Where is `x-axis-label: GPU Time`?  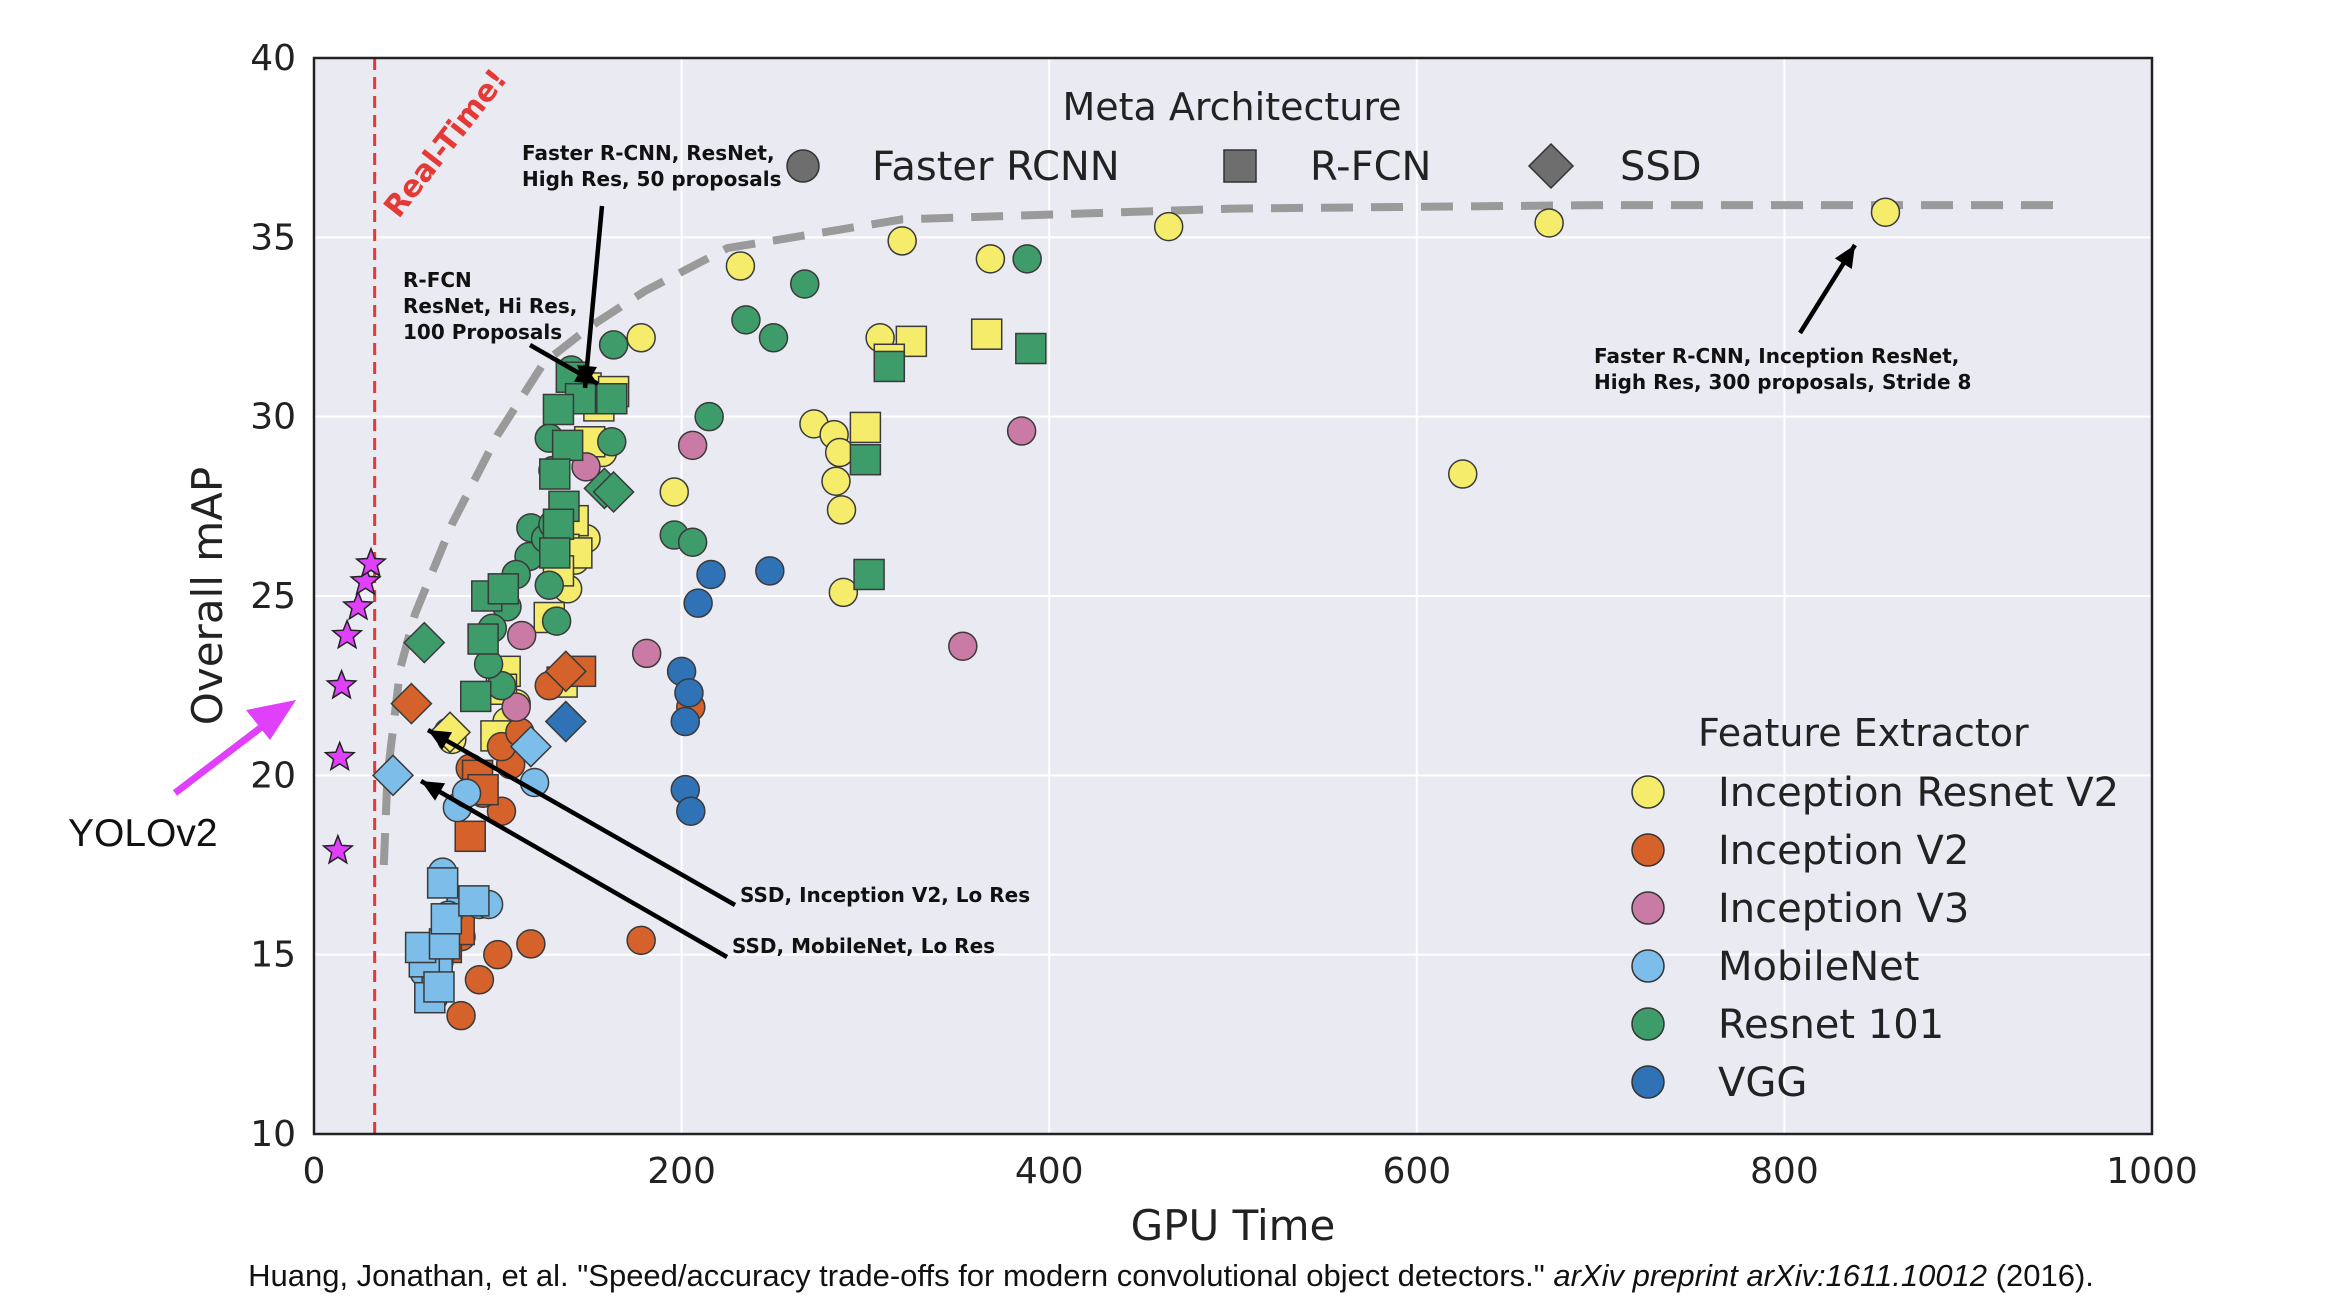
x-axis-label: GPU Time is located at coordinates (1233, 1225).